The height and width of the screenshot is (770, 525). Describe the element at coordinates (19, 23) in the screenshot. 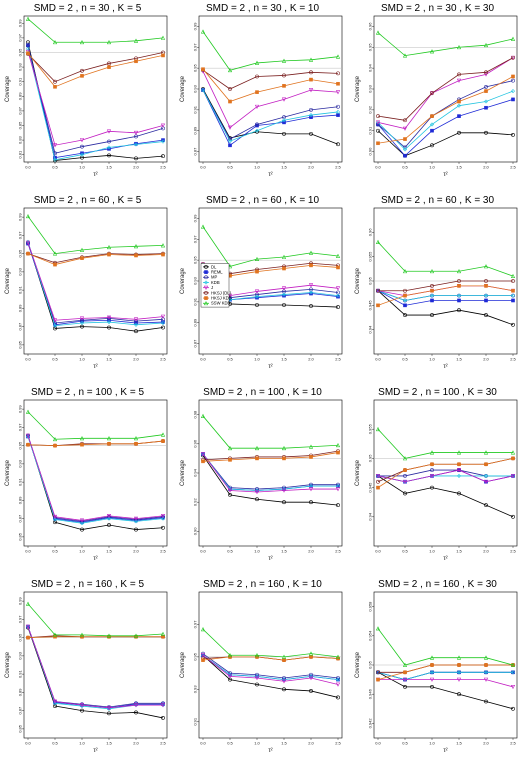

I see `y-tick-label: 0.99` at that location.